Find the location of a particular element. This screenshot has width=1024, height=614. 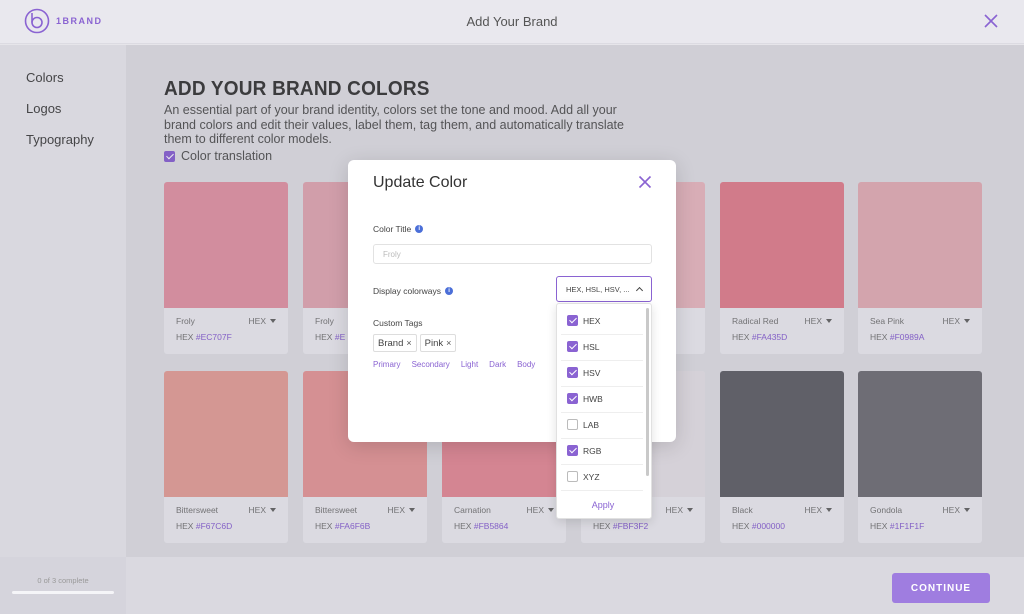

color-title-input is located at coordinates (512, 254).